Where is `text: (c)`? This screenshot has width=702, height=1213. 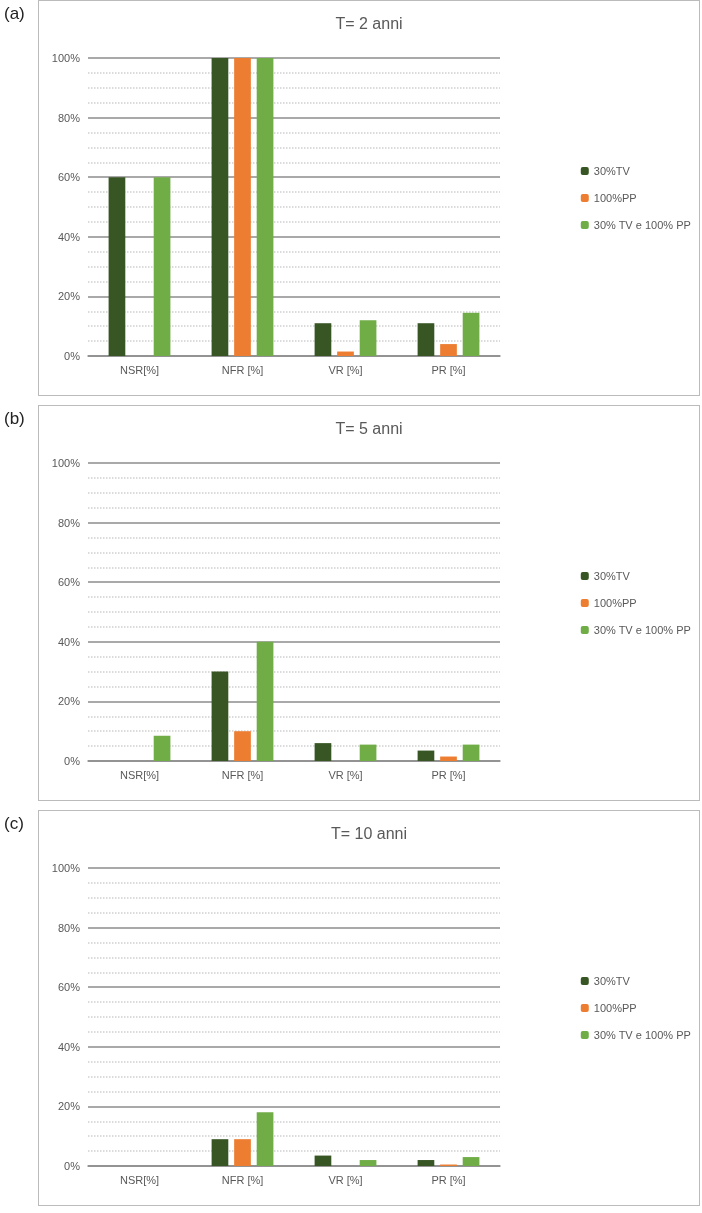 text: (c) is located at coordinates (14, 824).